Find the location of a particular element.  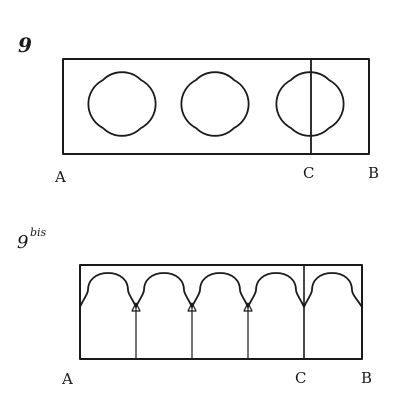

figure-9-bis-superscript: bis is located at coordinates (38, 232).